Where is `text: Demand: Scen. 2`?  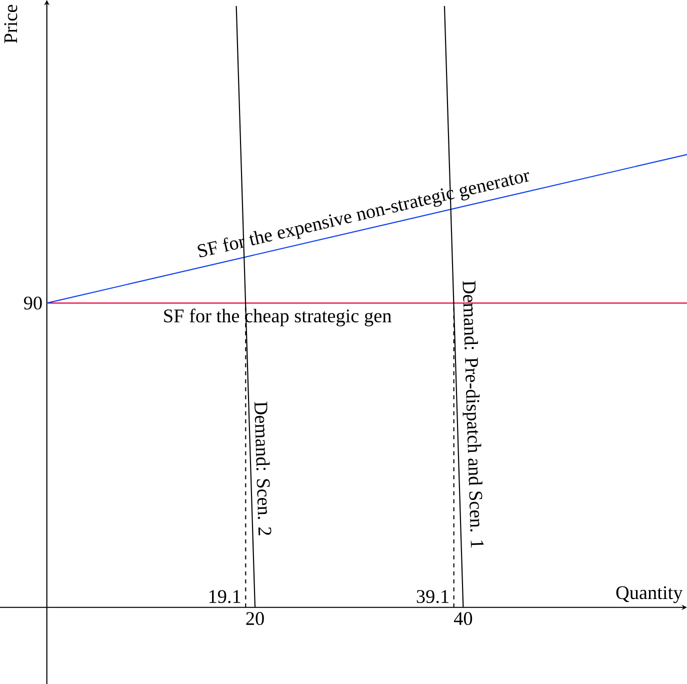
text: Demand: Scen. 2 is located at coordinates (263, 468).